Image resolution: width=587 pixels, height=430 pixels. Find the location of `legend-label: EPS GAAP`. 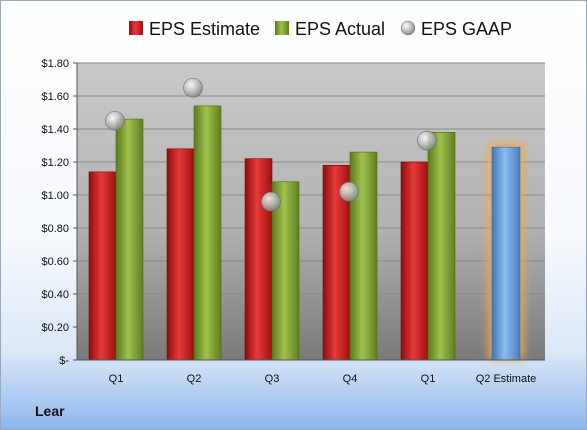

legend-label: EPS GAAP is located at coordinates (466, 29).